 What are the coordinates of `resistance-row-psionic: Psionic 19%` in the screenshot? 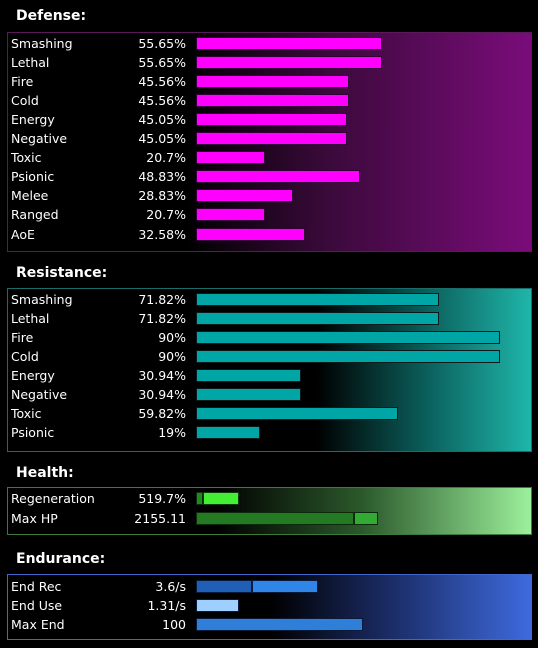 It's located at (269, 433).